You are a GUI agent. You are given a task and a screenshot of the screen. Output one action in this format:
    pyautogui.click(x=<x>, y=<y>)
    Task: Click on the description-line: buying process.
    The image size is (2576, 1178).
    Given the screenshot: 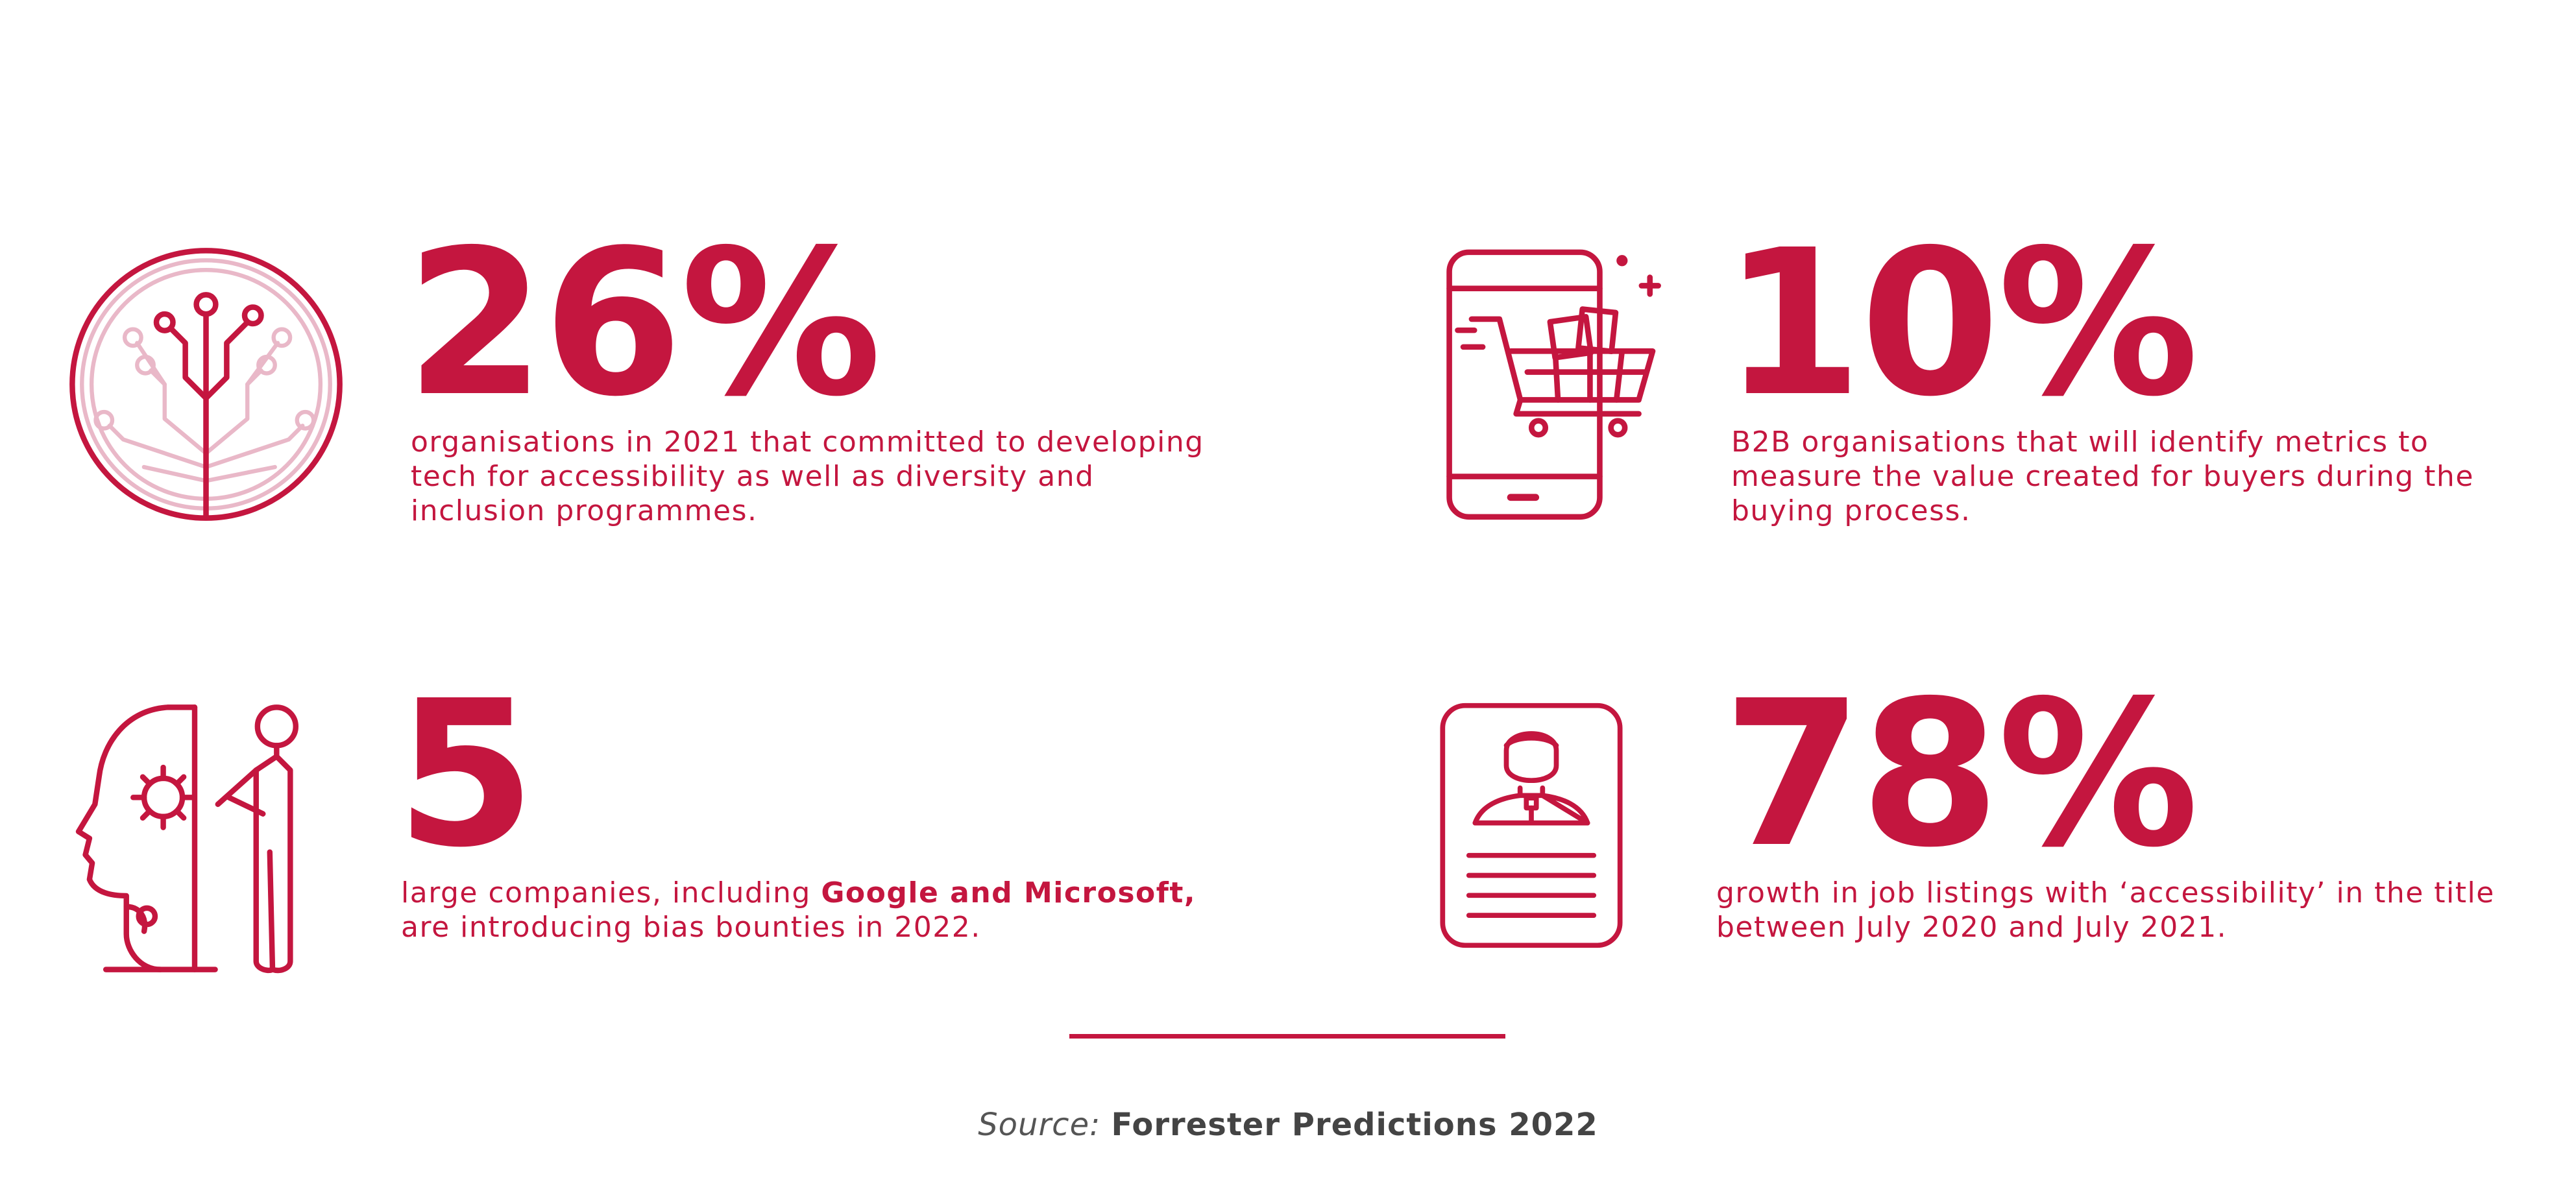 What is the action you would take?
    pyautogui.click(x=1851, y=510)
    